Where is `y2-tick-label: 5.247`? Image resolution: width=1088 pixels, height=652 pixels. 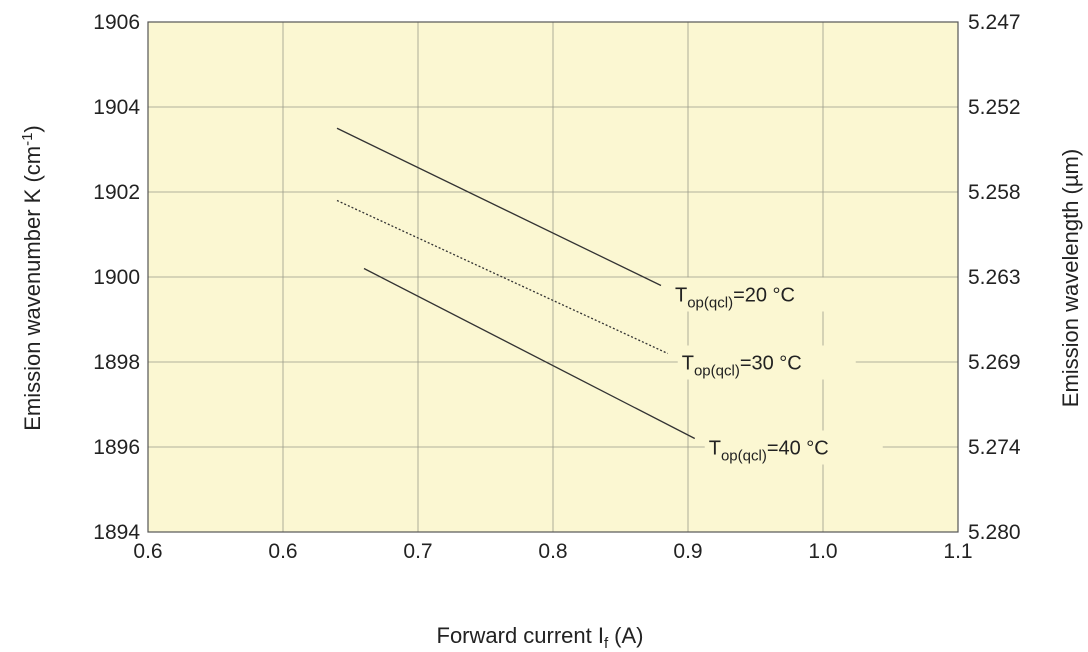 y2-tick-label: 5.247 is located at coordinates (994, 22).